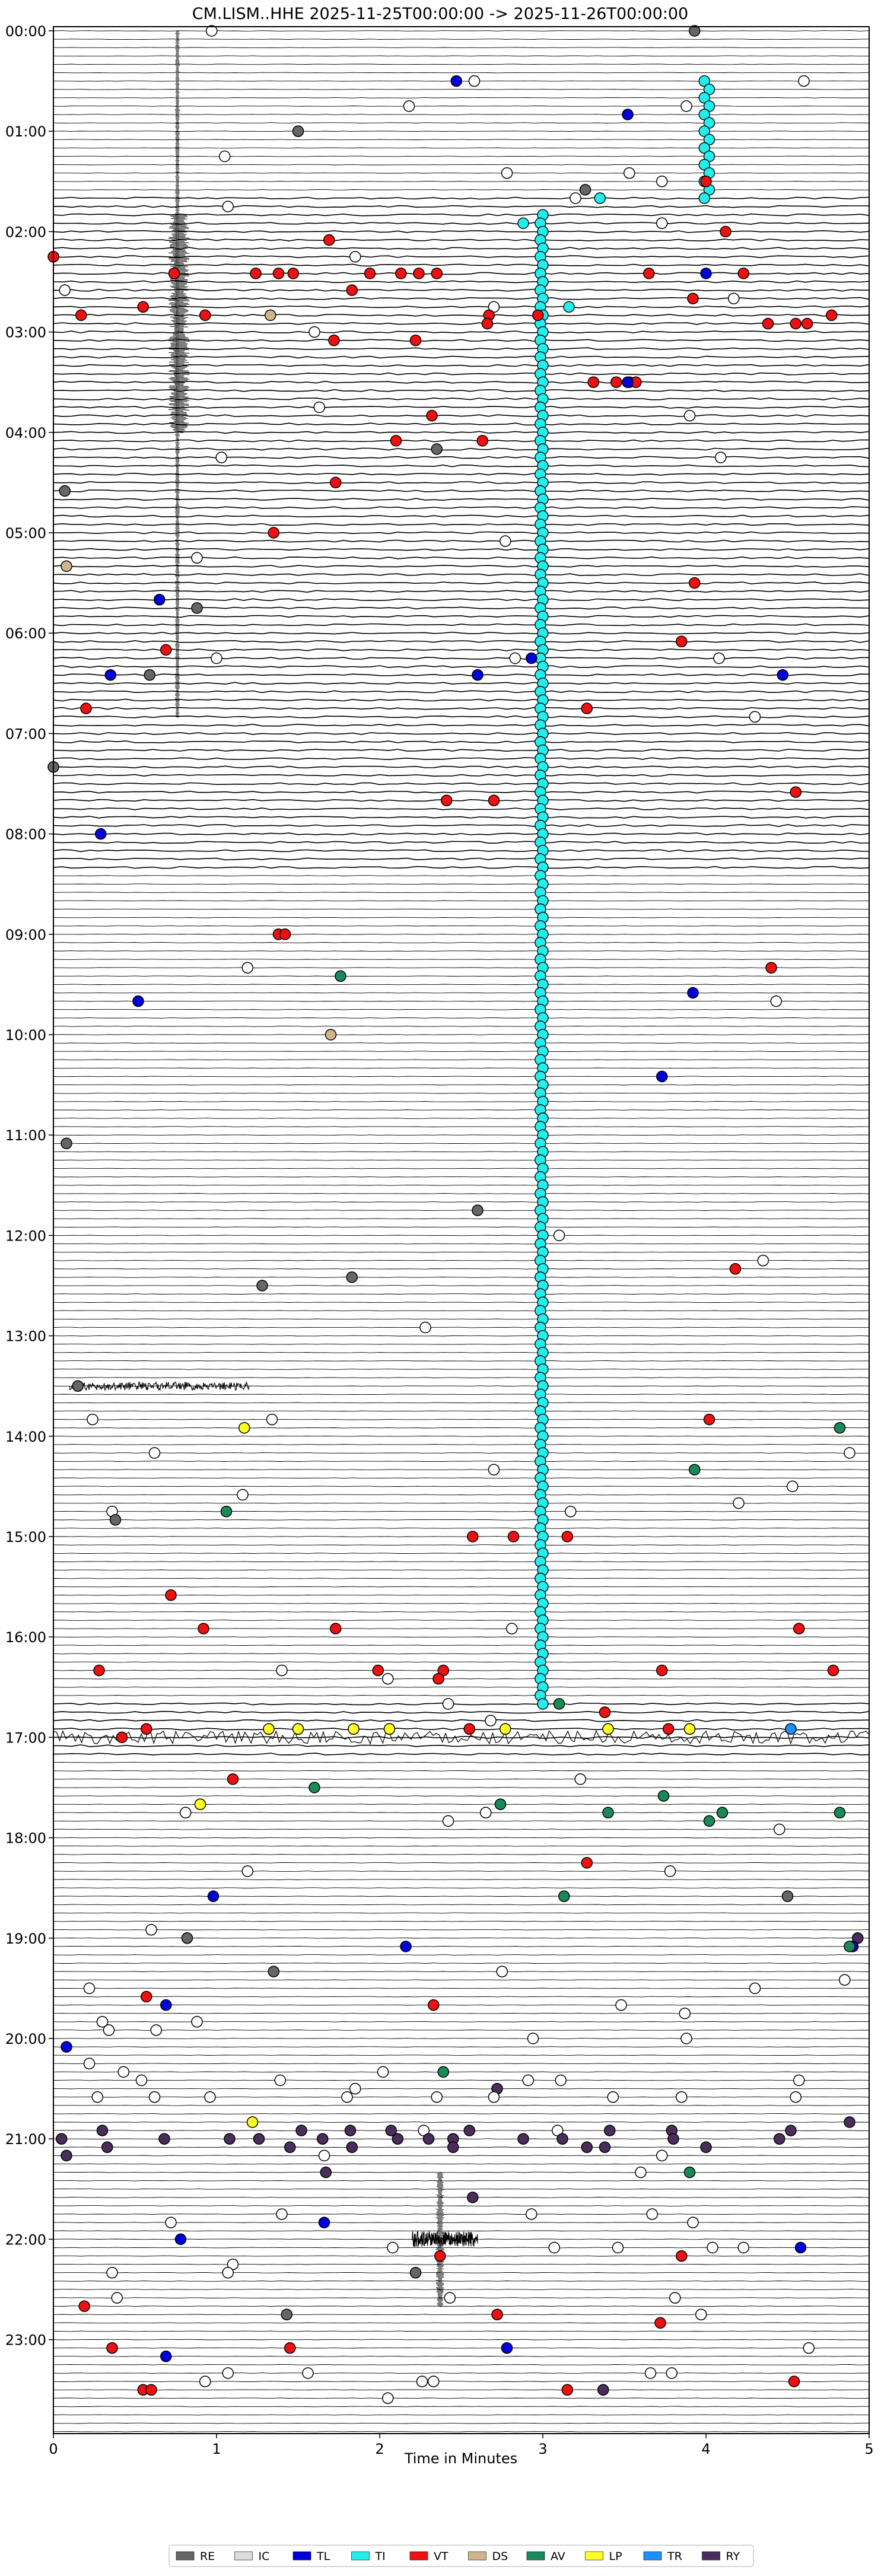 This screenshot has width=881, height=2576. What do you see at coordinates (569, 307) in the screenshot?
I see `tremor-marker` at bounding box center [569, 307].